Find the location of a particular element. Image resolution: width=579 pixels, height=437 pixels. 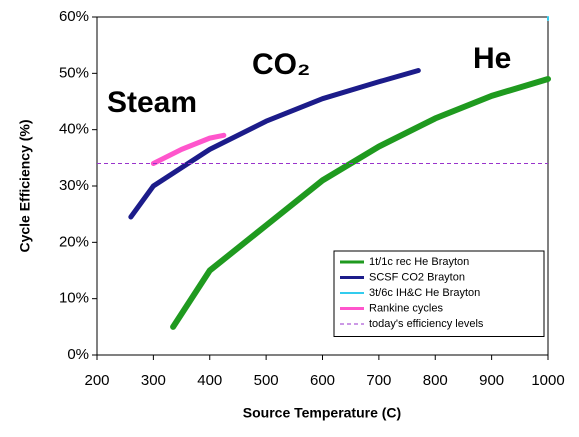

x-axis-title: Source Temperature (C) is located at coordinates (322, 413).